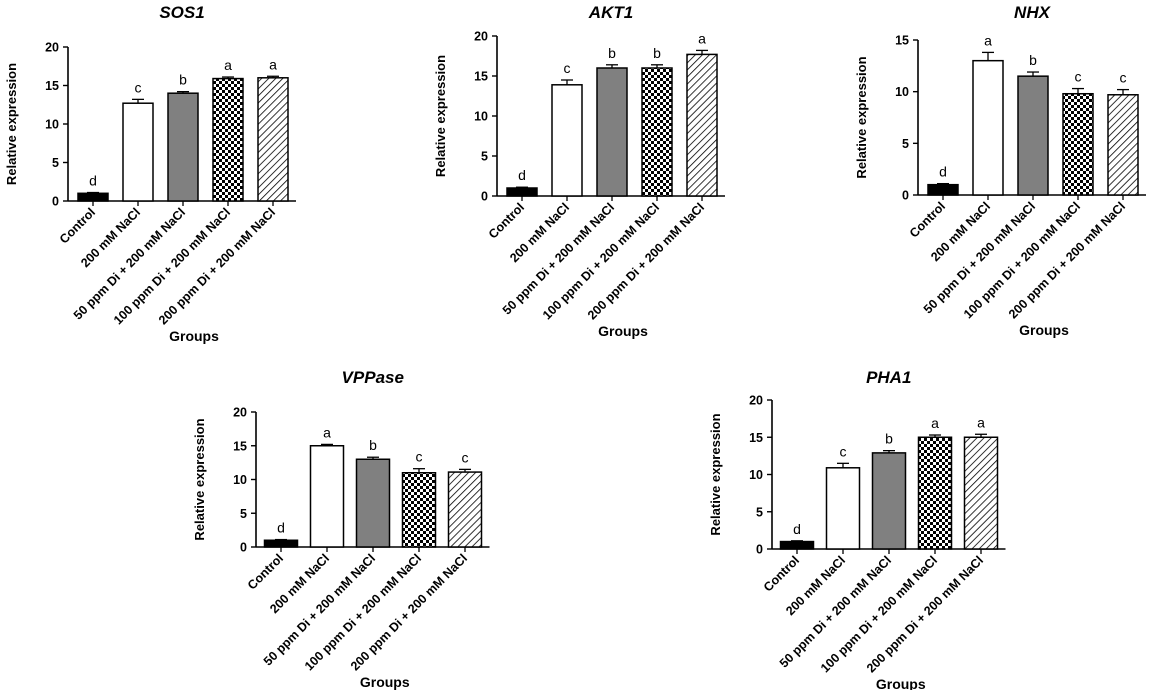  What do you see at coordinates (888, 377) in the screenshot?
I see `chart-title: PHA1` at bounding box center [888, 377].